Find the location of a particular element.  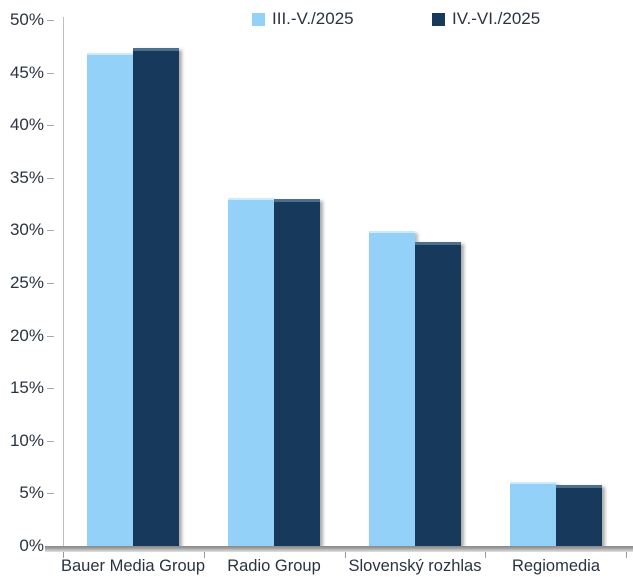

y-axis-tick-label: 25% is located at coordinates (26, 282).